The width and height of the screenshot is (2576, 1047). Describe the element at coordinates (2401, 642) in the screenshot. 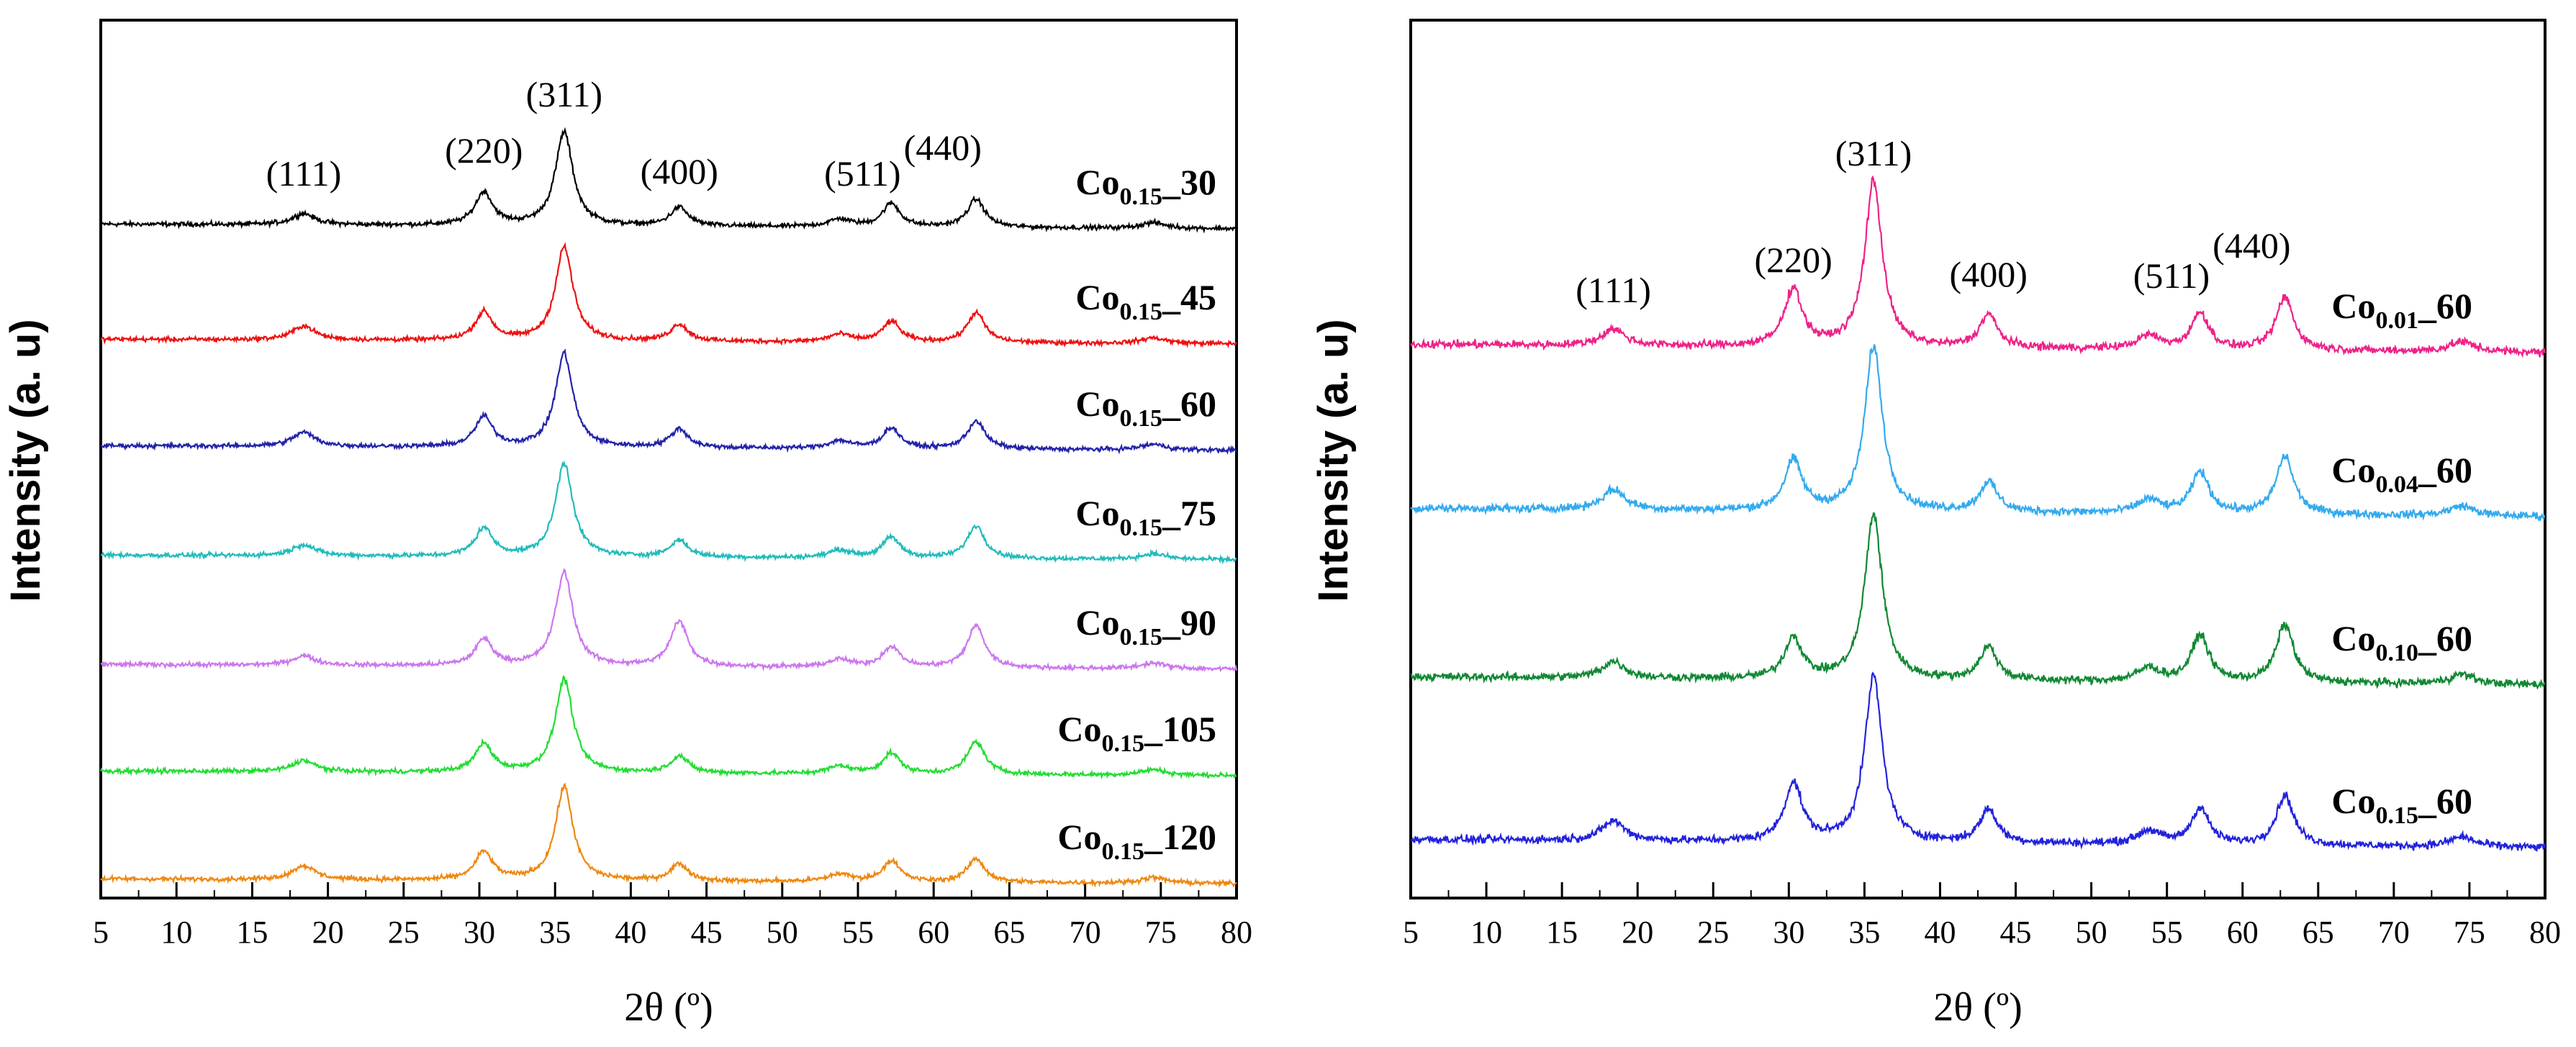

I see `series-label: Co0.10_60` at that location.